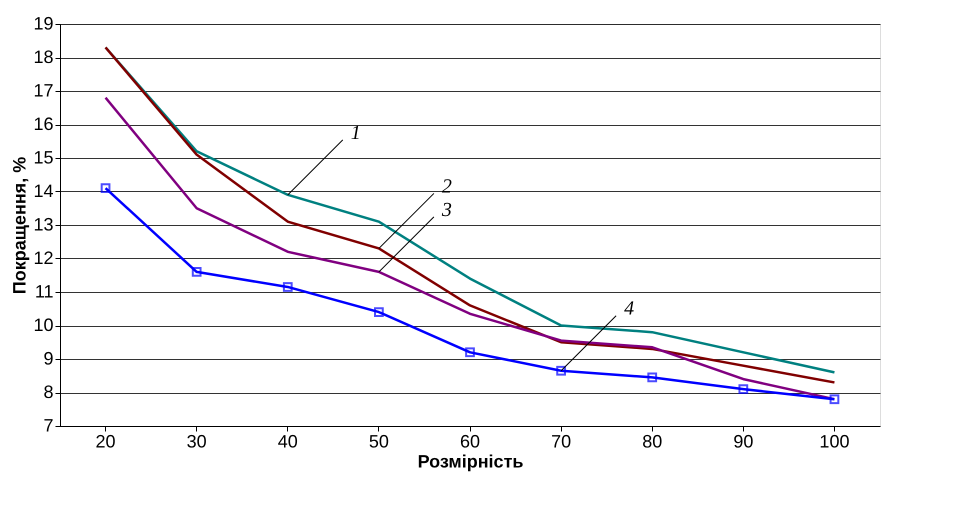  I want to click on y-tick-label: 10, so click(43, 325).